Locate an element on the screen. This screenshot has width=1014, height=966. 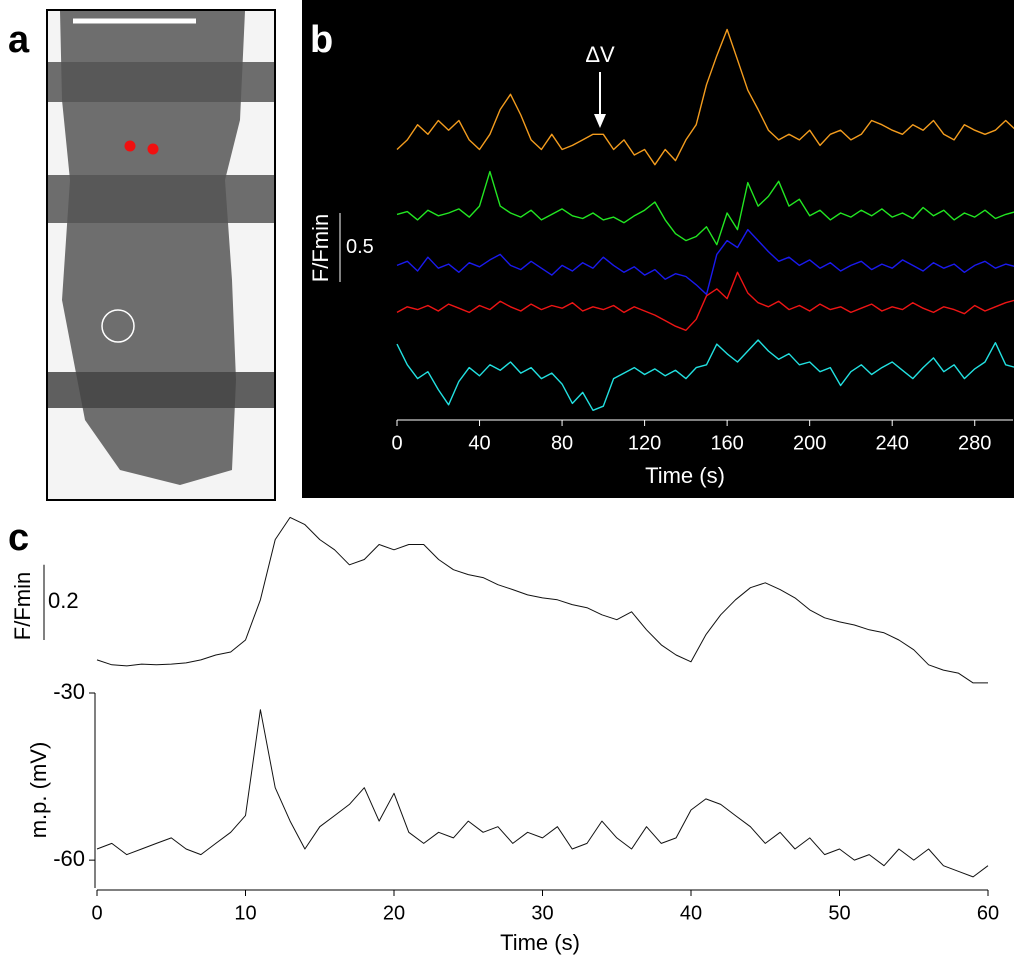
roi-circle is located at coordinates (118, 326).